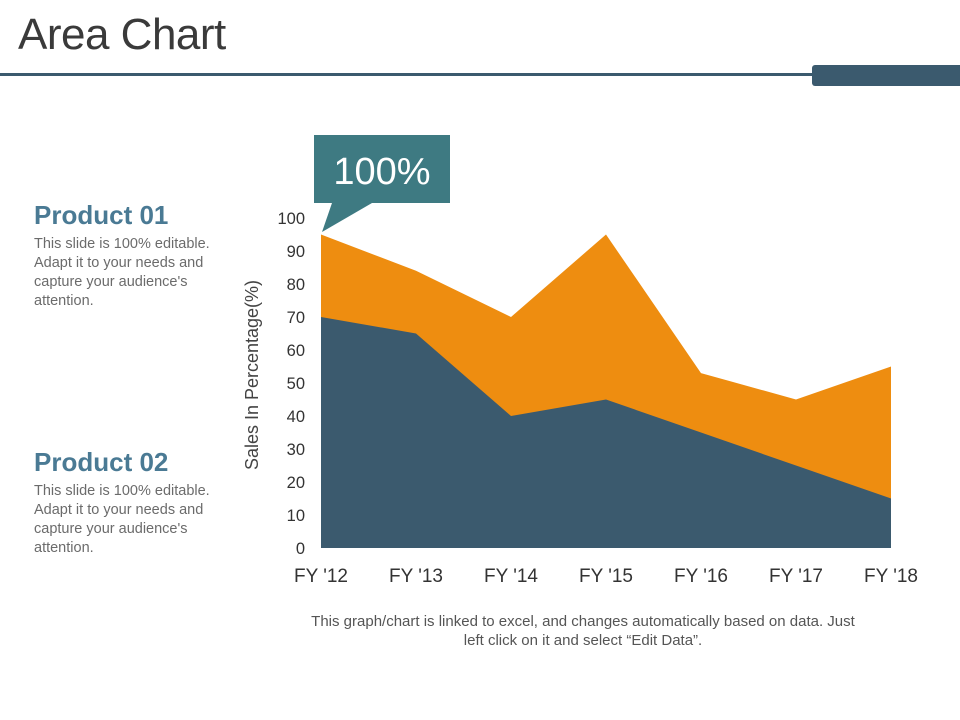 The image size is (960, 720). I want to click on callout-box, so click(382, 169).